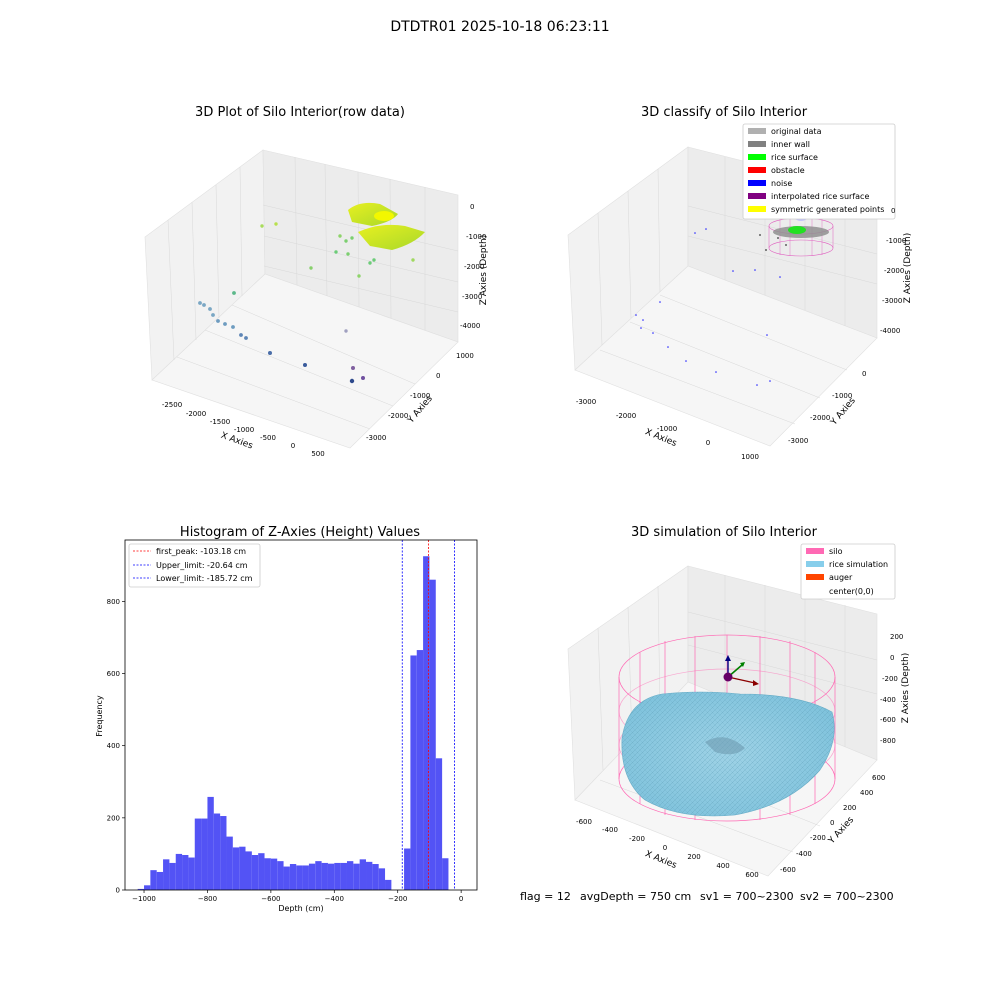 The height and width of the screenshot is (1000, 1000). I want to click on simulation-legend-entry: silo, so click(824, 551).